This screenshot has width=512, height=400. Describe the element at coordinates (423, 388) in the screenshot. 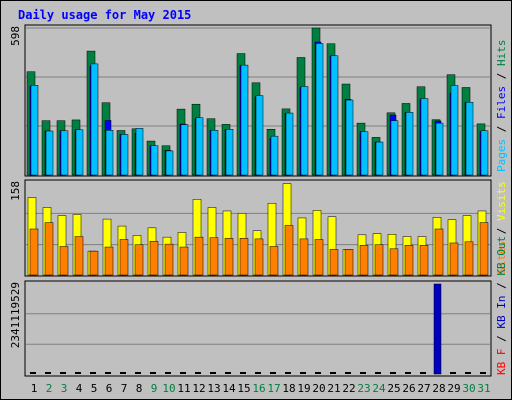

I see `day-label-27: 27` at that location.